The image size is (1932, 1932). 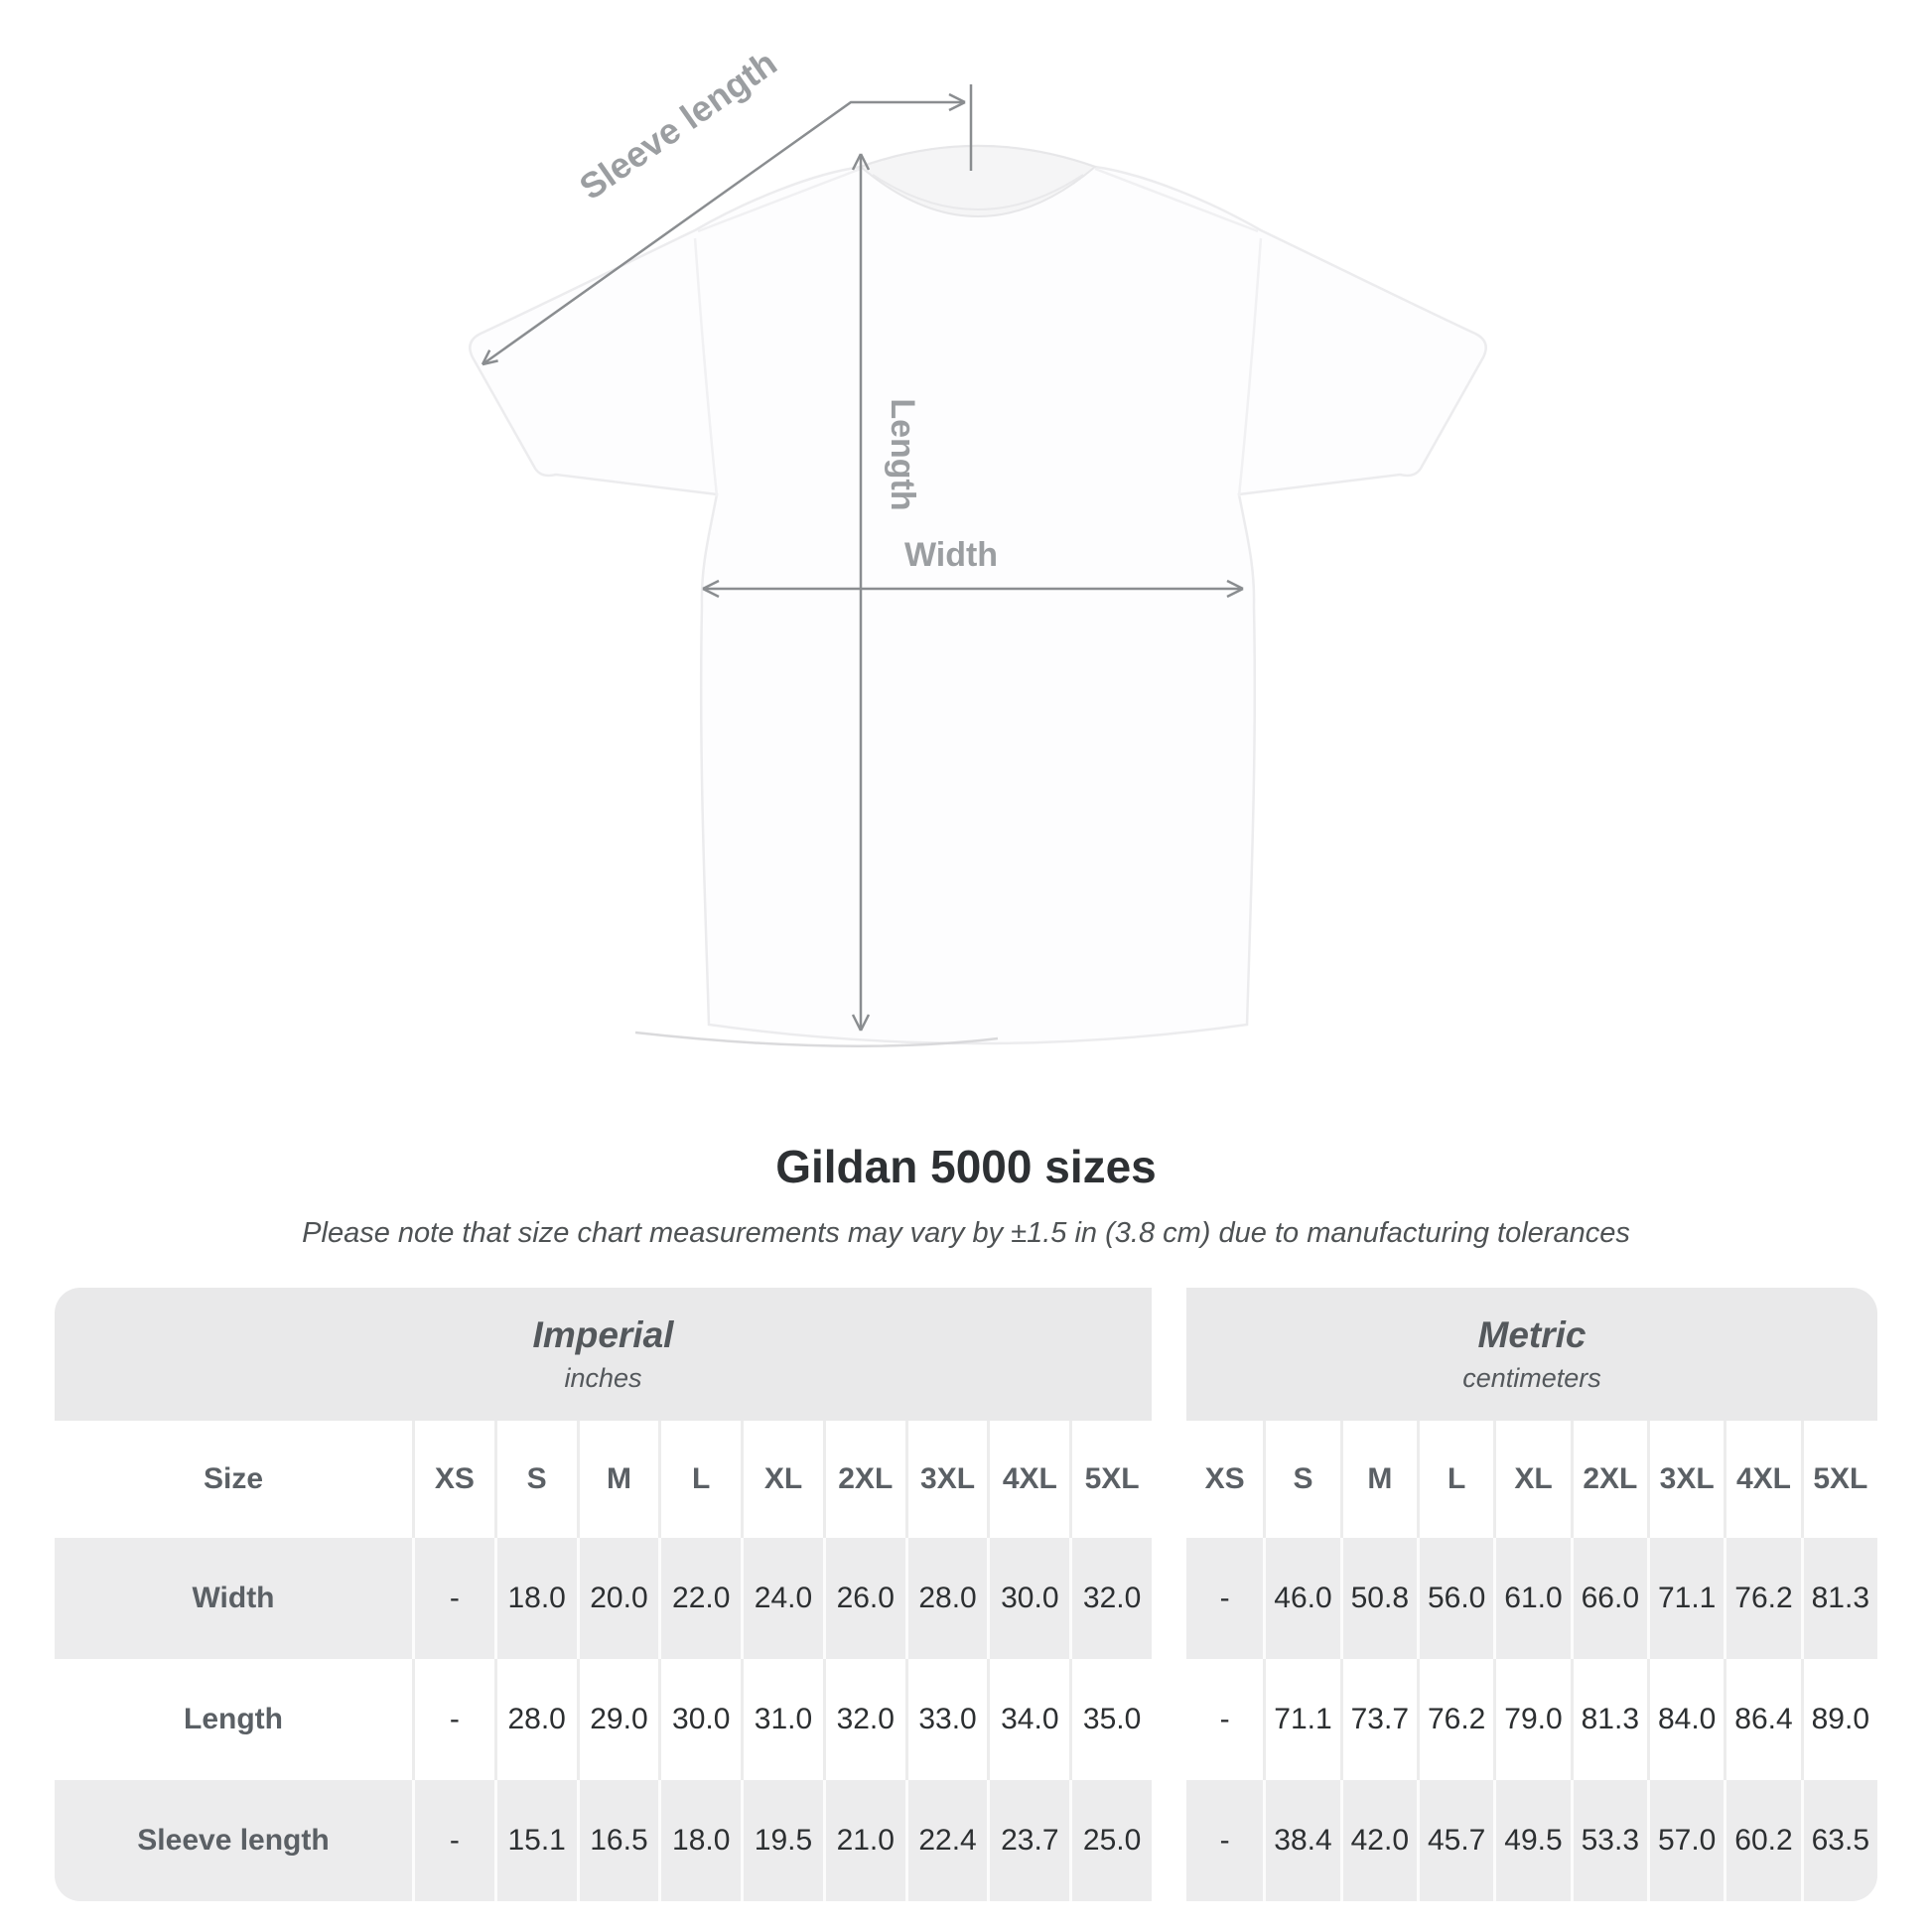 What do you see at coordinates (1686, 1720) in the screenshot?
I see `metric-value-cell: 84.0` at bounding box center [1686, 1720].